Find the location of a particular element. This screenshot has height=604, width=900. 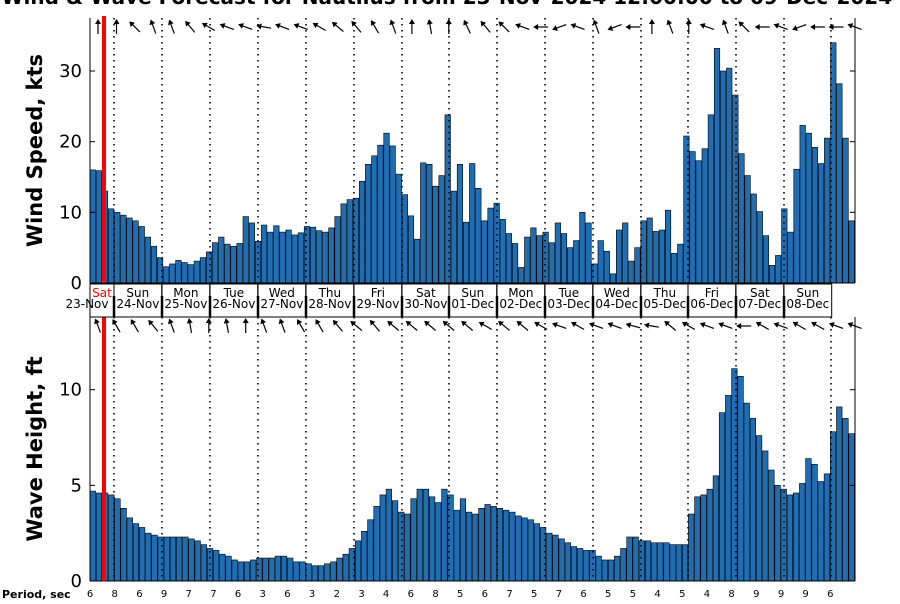

day-date: 04-Dec is located at coordinates (616, 304).